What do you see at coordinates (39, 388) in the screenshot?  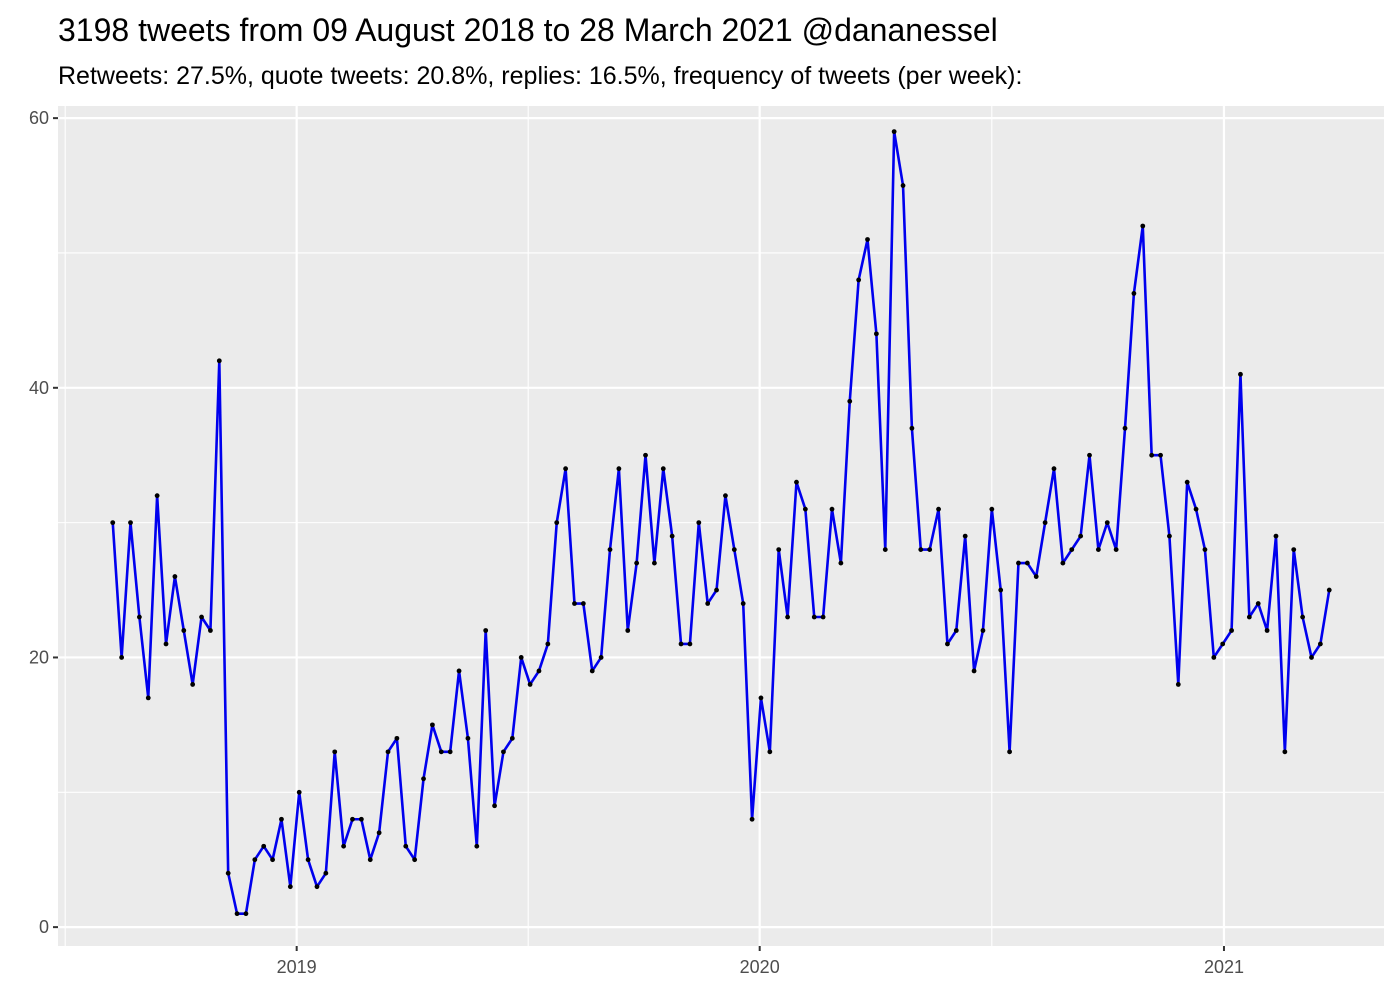 I see `y-tick-label: 40` at bounding box center [39, 388].